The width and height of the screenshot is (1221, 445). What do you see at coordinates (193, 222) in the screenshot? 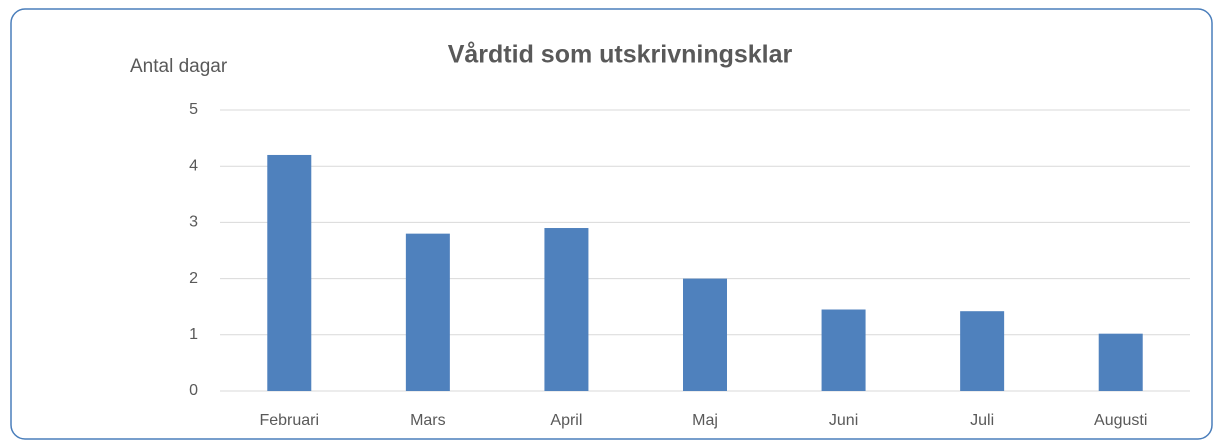
I see `y-tick-label: 3` at bounding box center [193, 222].